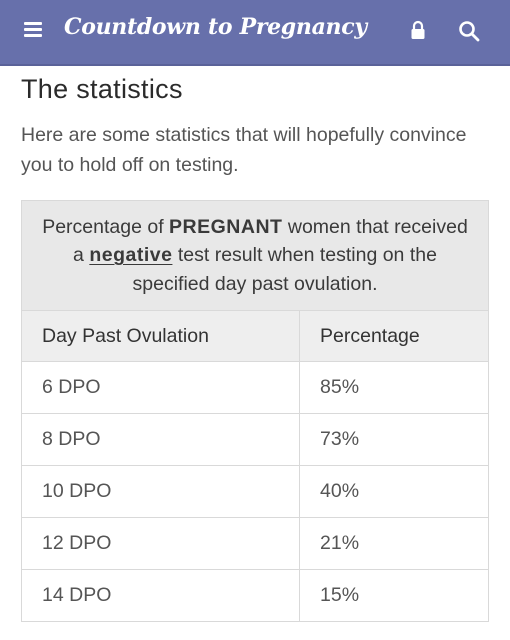 The image size is (510, 640). What do you see at coordinates (131, 255) in the screenshot?
I see `caption-negative-emphasis: negative` at bounding box center [131, 255].